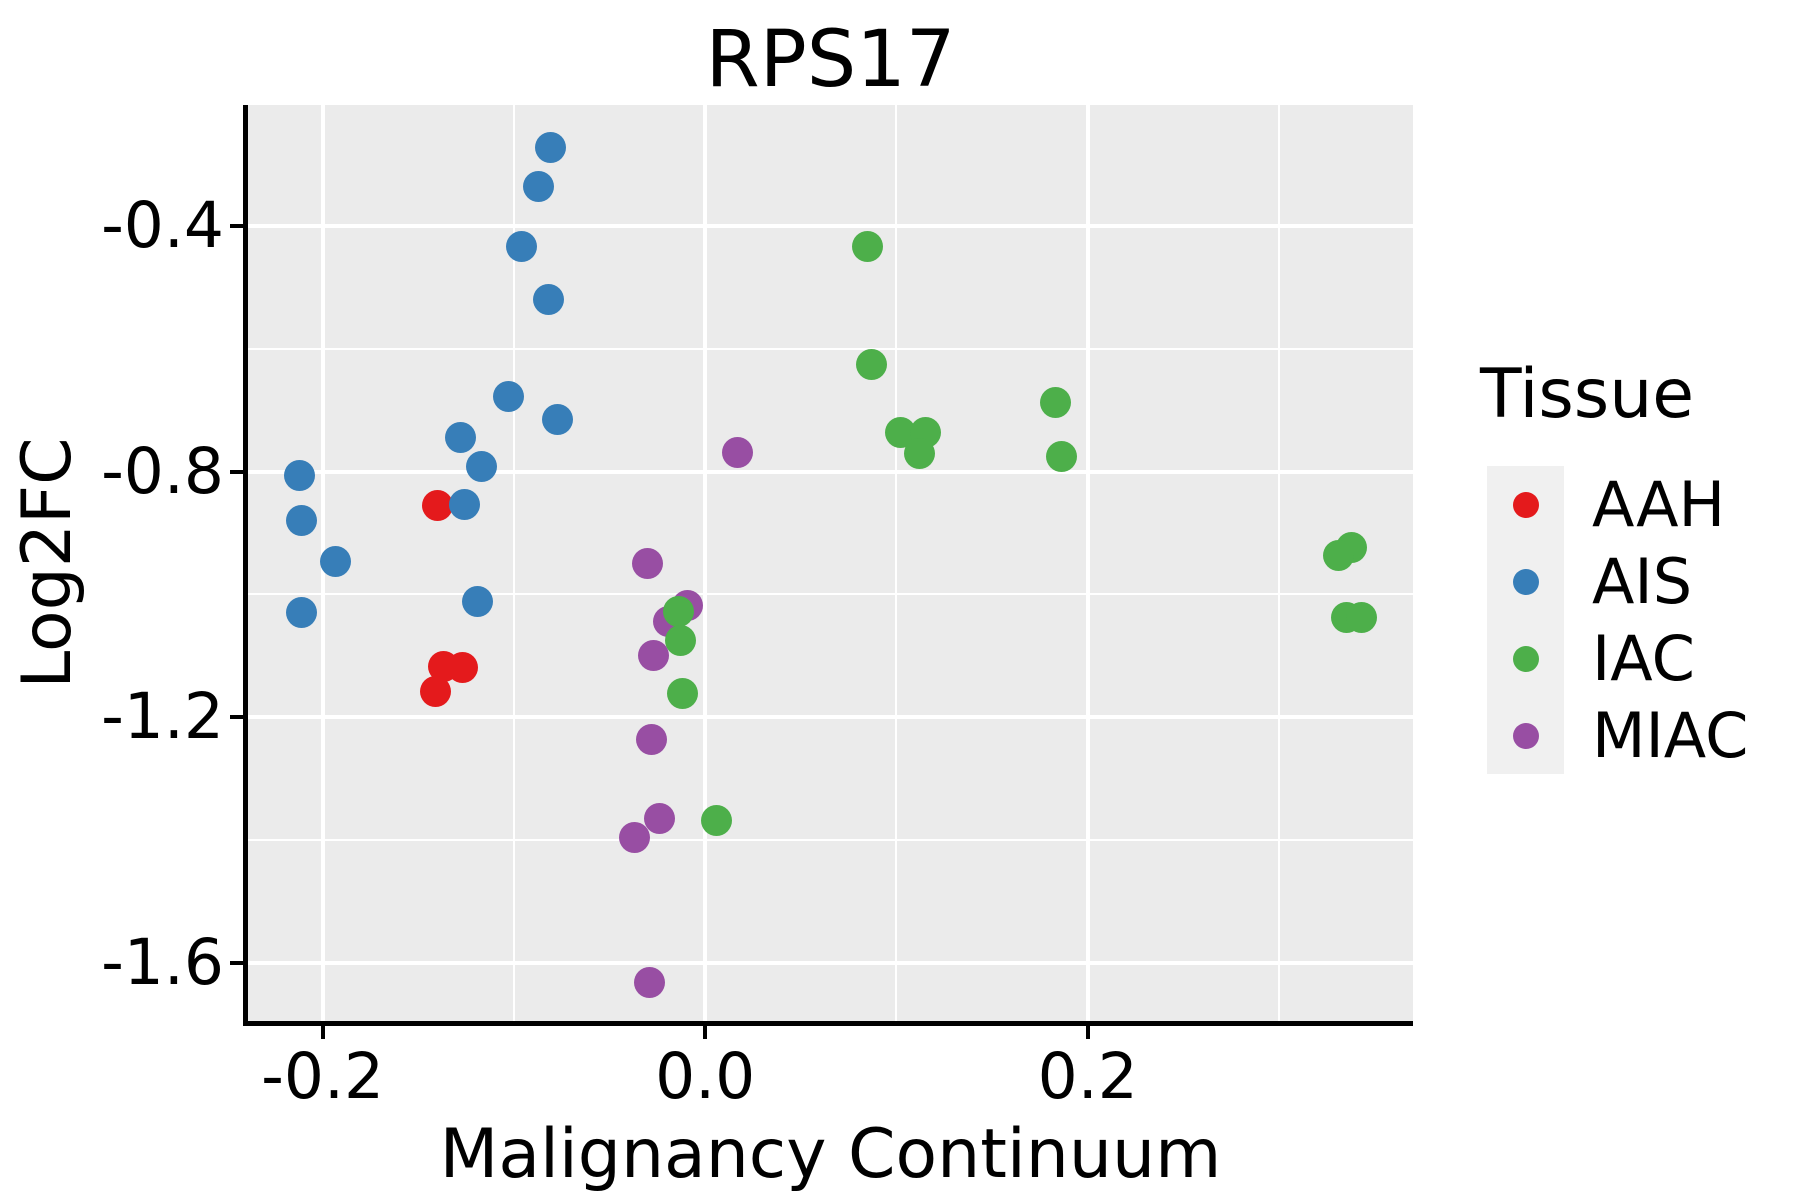  I want to click on legend-key-aah, so click(1525, 504).